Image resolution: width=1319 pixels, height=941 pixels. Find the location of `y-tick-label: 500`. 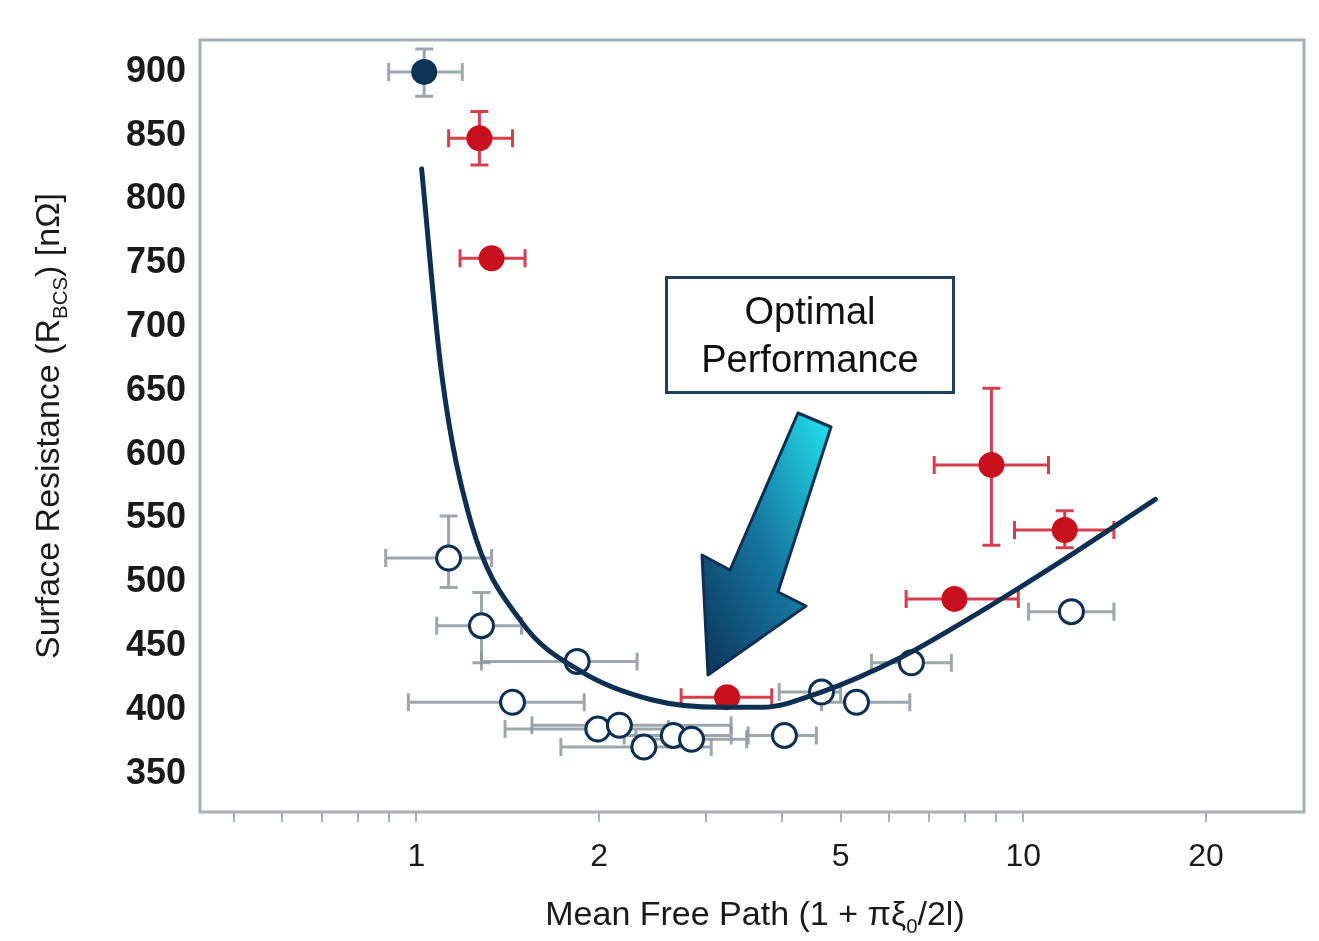

y-tick-label: 500 is located at coordinates (155, 580).